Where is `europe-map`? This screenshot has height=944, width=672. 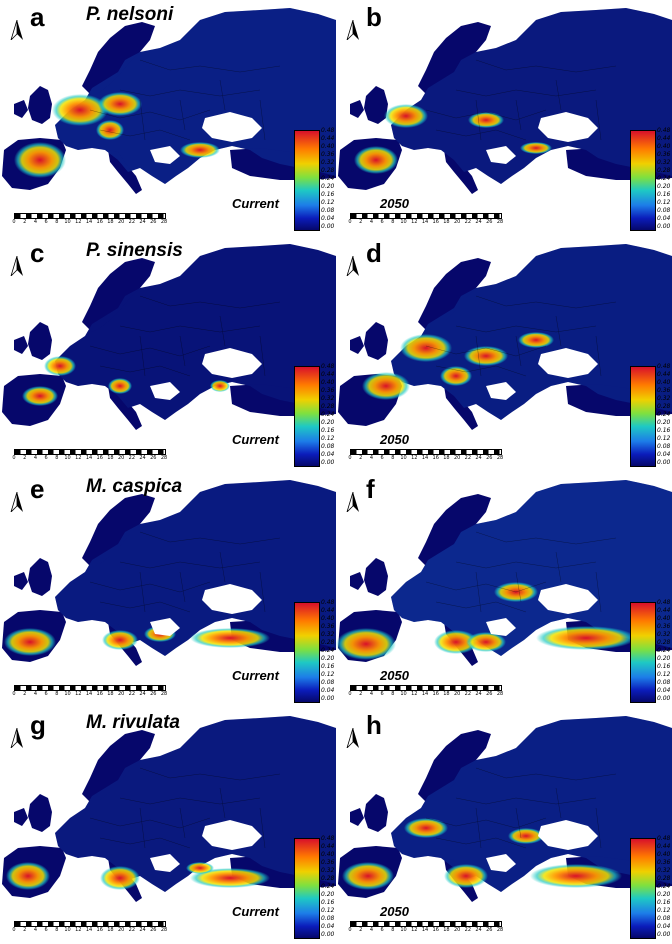 europe-map is located at coordinates (169, 573).